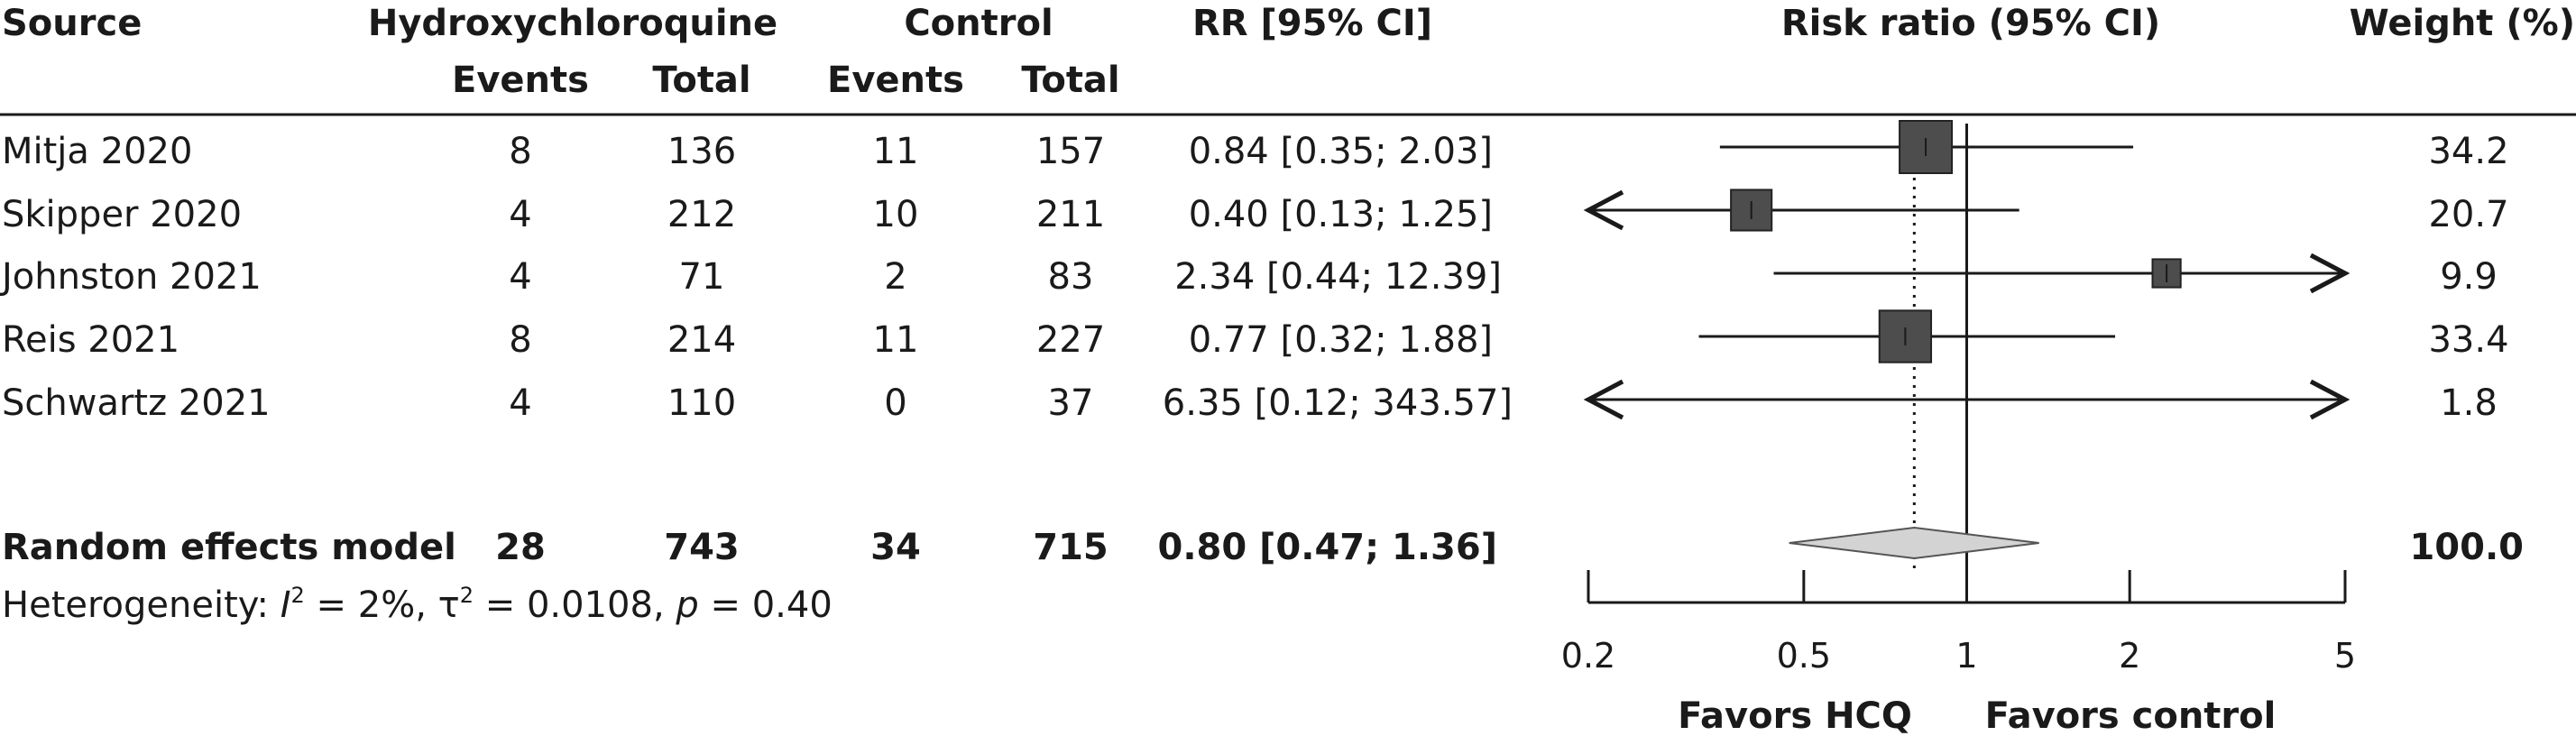 This screenshot has height=736, width=2576. What do you see at coordinates (1070, 340) in the screenshot?
I see `study-ctrl-total: 227` at bounding box center [1070, 340].